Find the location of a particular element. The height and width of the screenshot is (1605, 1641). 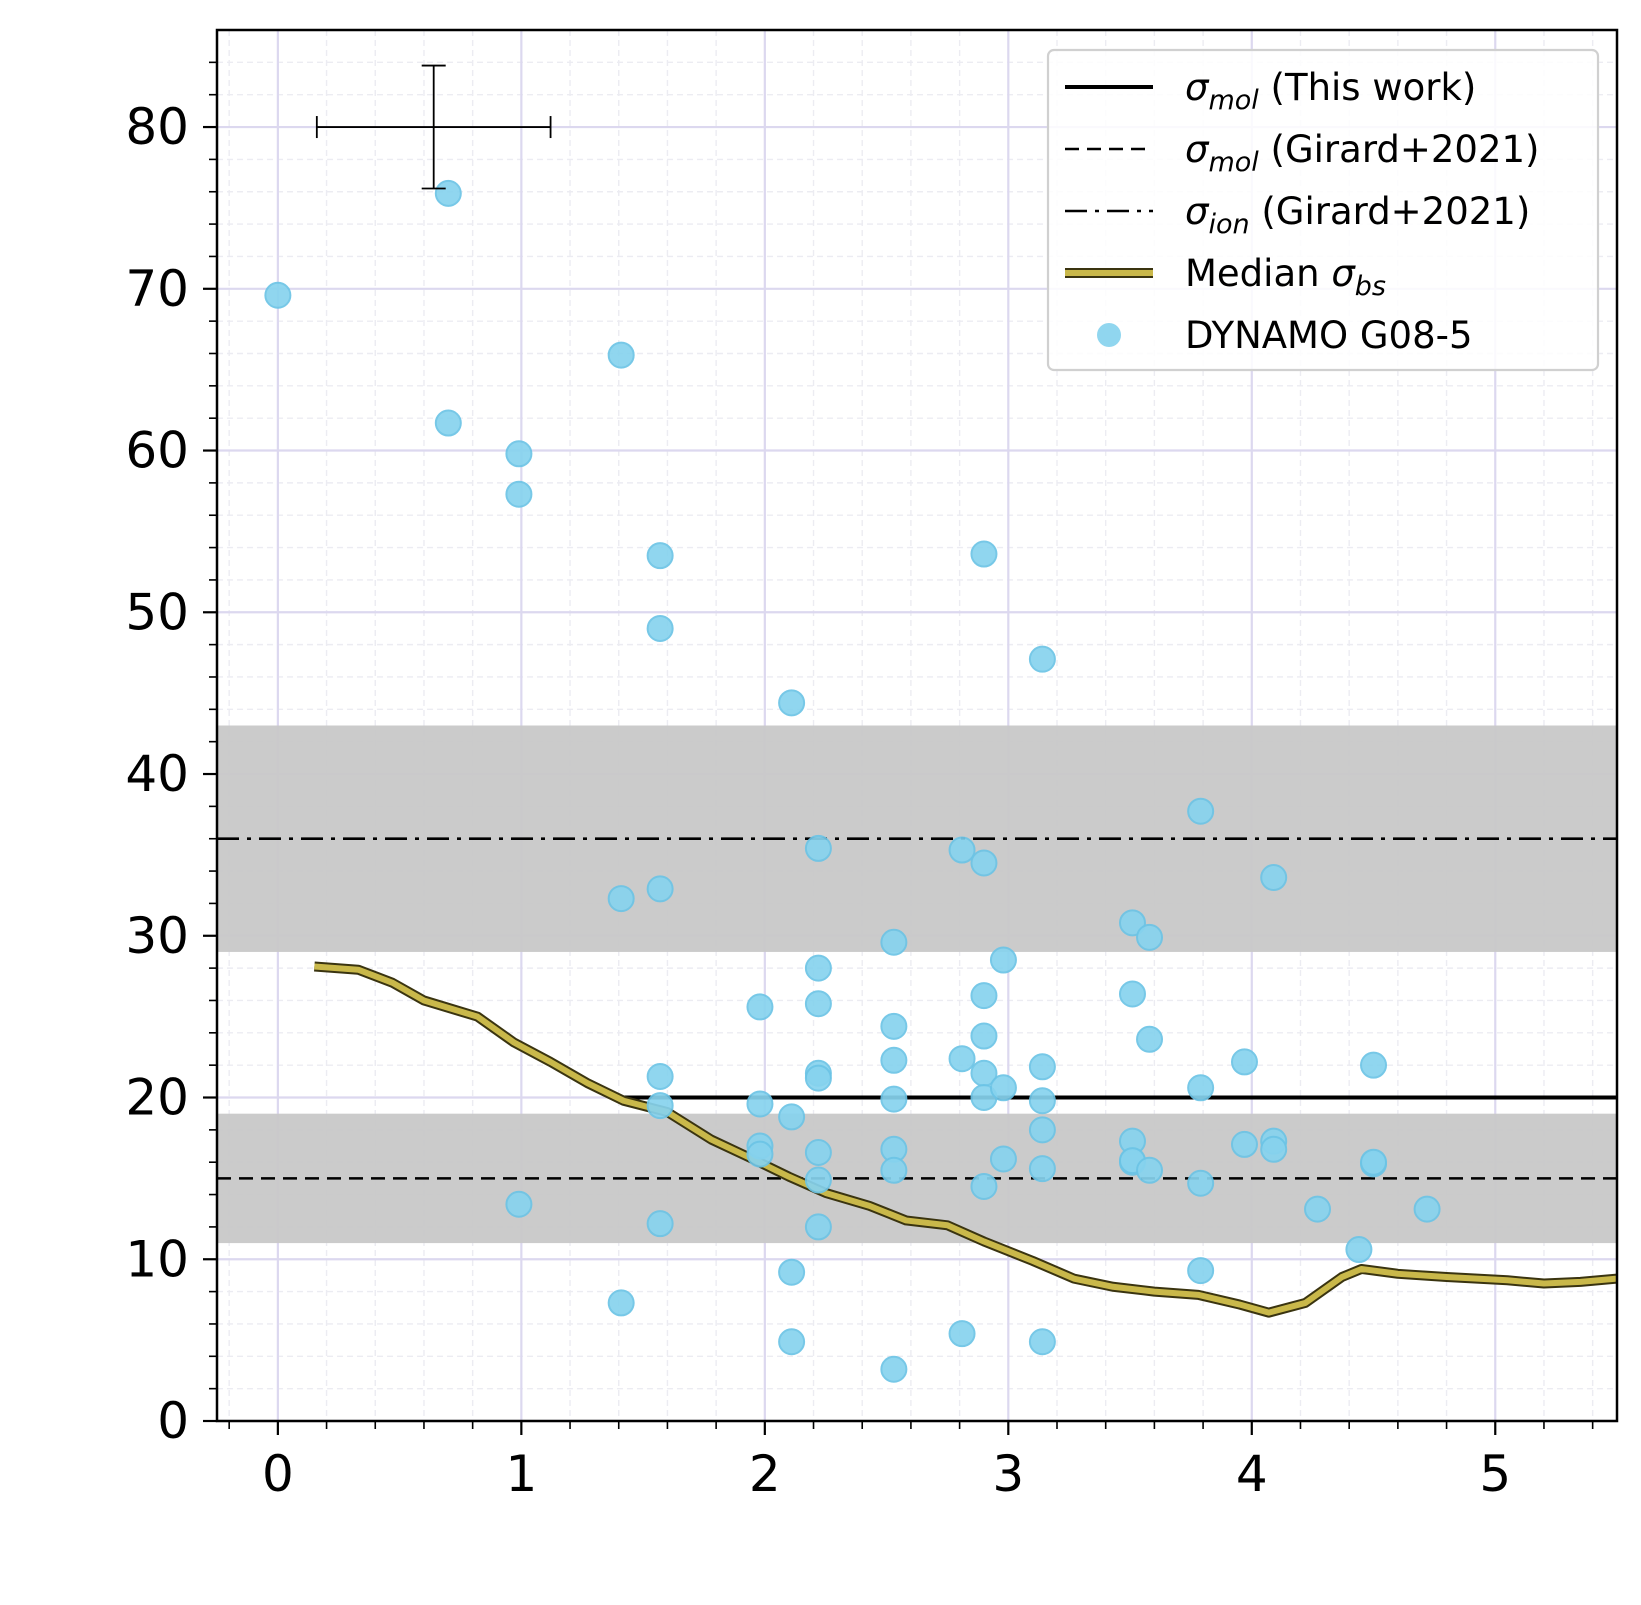

y-tick-label: 0 is located at coordinates (173, 1421).